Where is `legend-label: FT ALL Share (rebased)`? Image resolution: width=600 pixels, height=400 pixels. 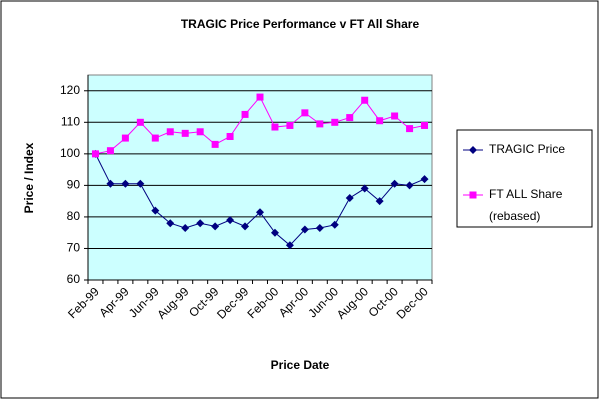
legend-label: FT ALL Share (rebased) is located at coordinates (526, 205).